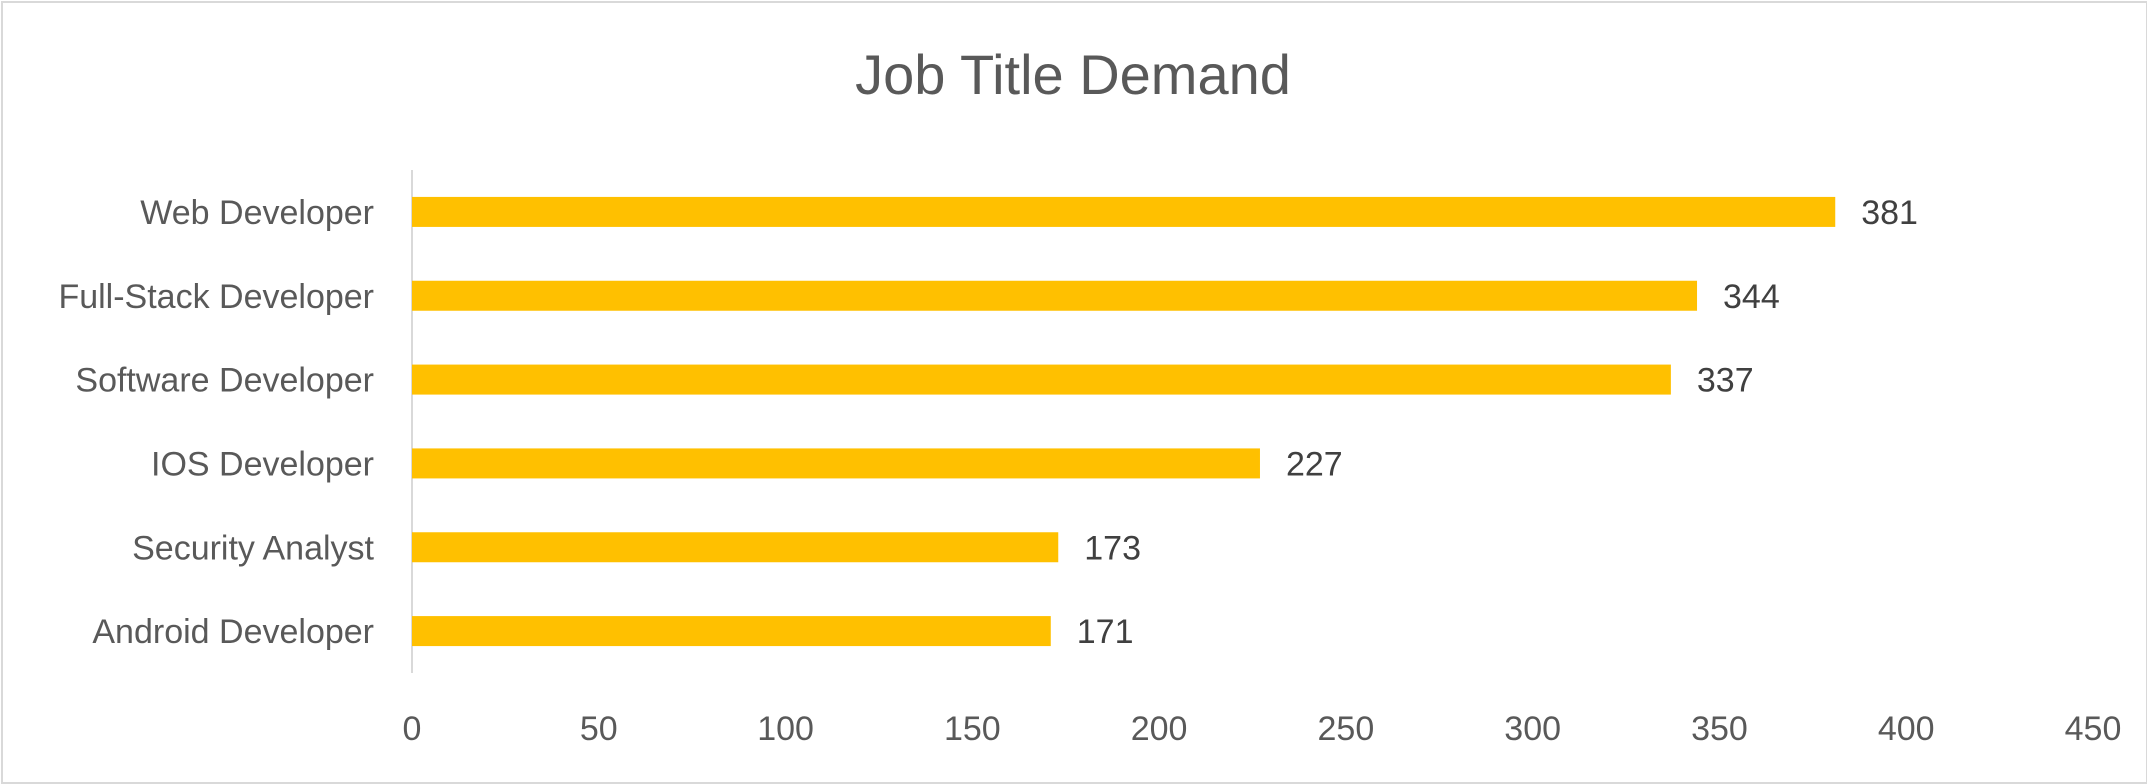  Describe the element at coordinates (257, 213) in the screenshot. I see `category-label-0: Web Developer` at that location.